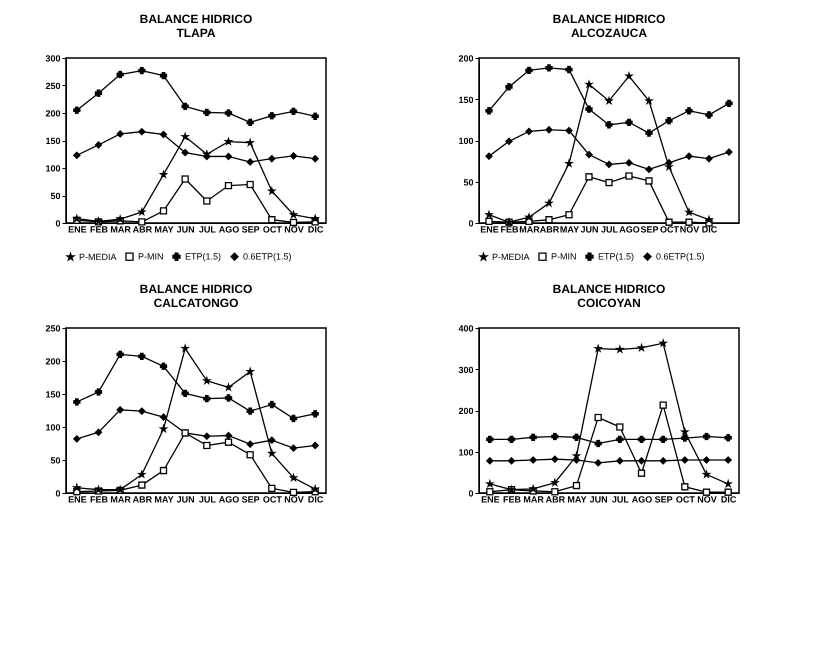 The width and height of the screenshot is (836, 672). What do you see at coordinates (609, 303) in the screenshot?
I see `text: COICOYAN` at bounding box center [609, 303].